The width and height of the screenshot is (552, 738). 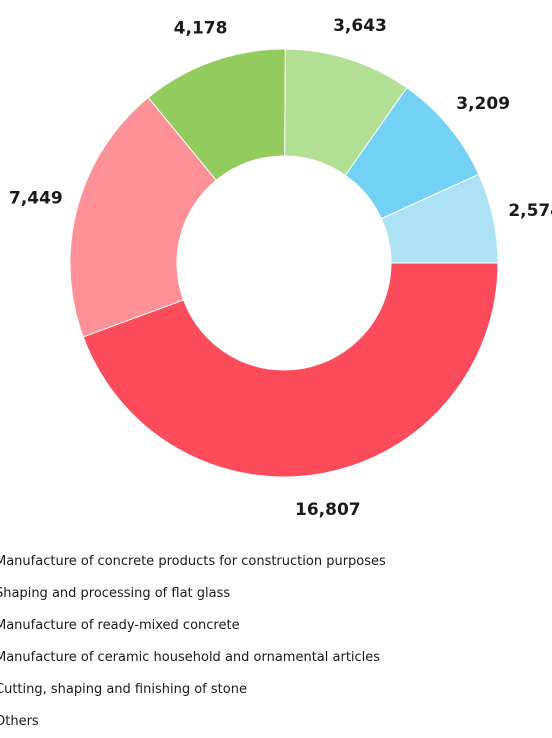 I want to click on data-label-5: 3,209, so click(x=483, y=104).